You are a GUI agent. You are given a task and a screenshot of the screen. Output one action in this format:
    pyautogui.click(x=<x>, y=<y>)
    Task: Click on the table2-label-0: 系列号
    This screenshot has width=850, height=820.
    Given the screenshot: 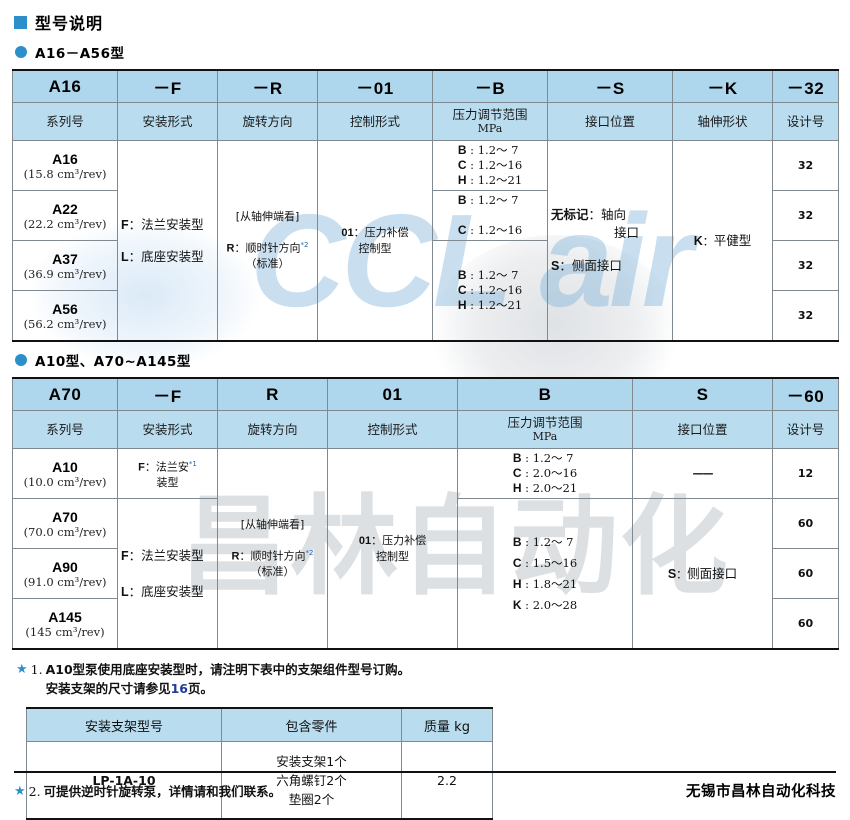 What is the action you would take?
    pyautogui.click(x=65, y=429)
    